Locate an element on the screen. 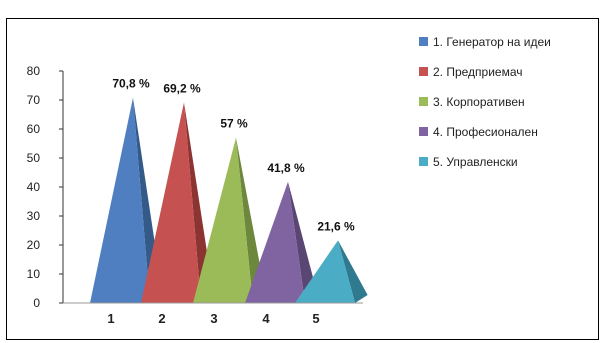 This screenshot has height=343, width=606. y-axis: 0 10 20 30 40 50 60 70 80 is located at coordinates (45, 187).